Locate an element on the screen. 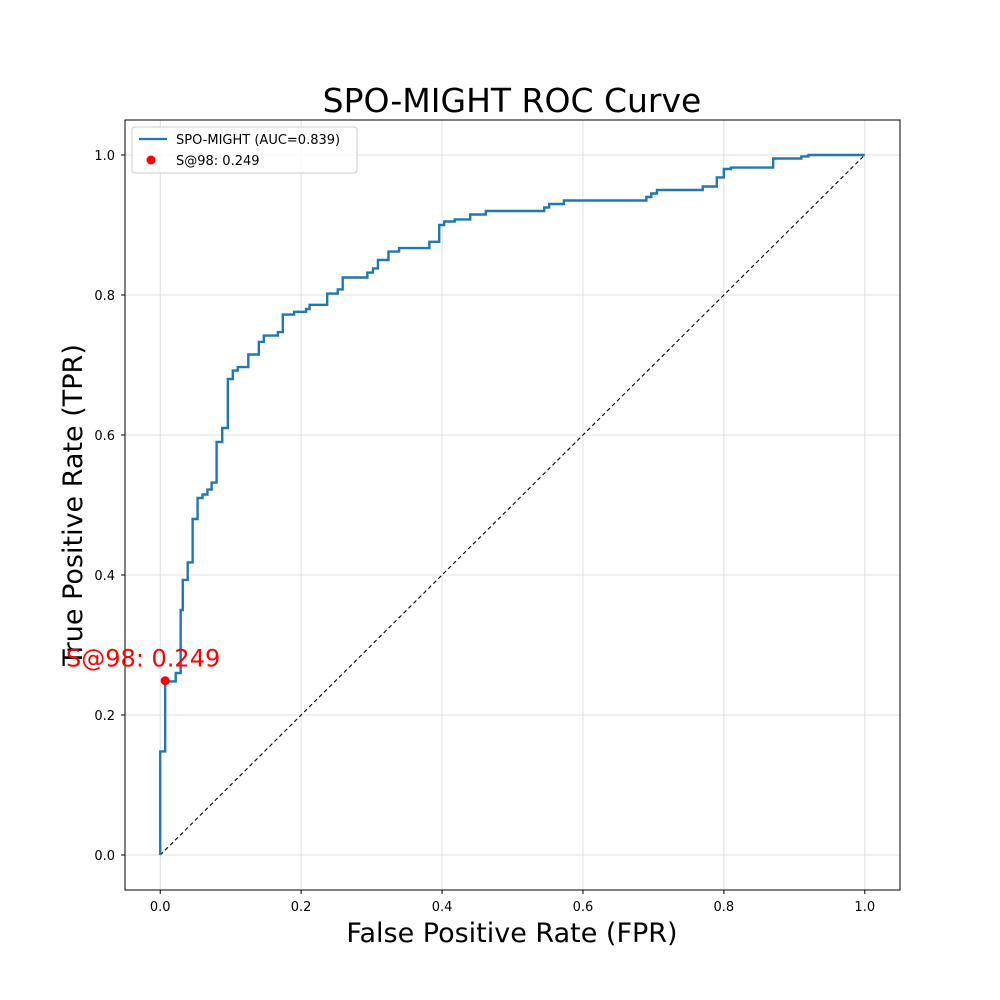 The height and width of the screenshot is (1000, 1000). legend-point-marker is located at coordinates (151, 160).